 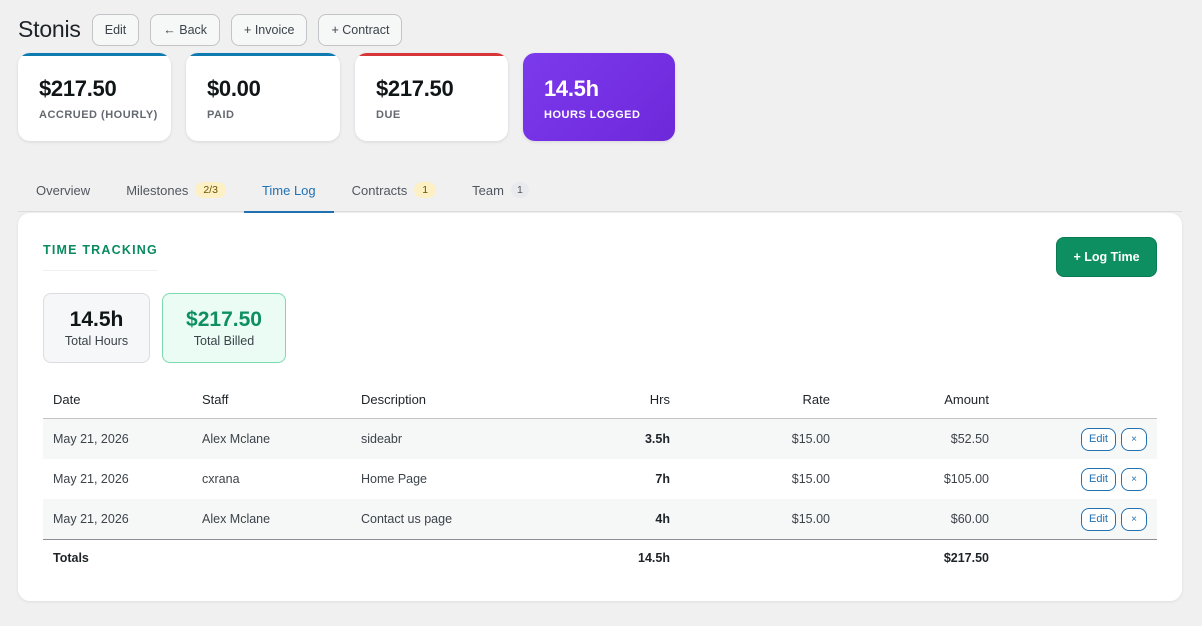 What do you see at coordinates (966, 558) in the screenshot?
I see `totals-amount: $217.50` at bounding box center [966, 558].